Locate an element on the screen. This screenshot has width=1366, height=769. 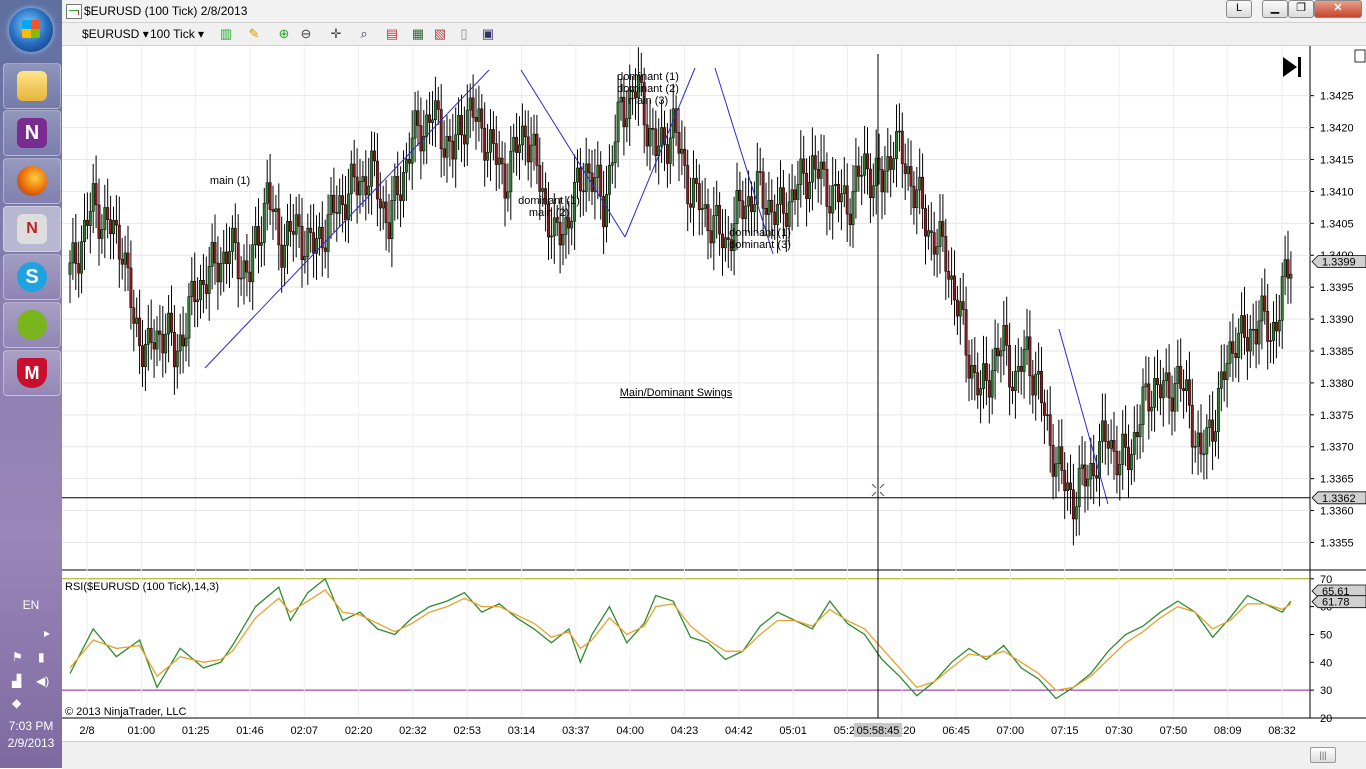
price-tick-label: 1.3390 is located at coordinates (1337, 320).